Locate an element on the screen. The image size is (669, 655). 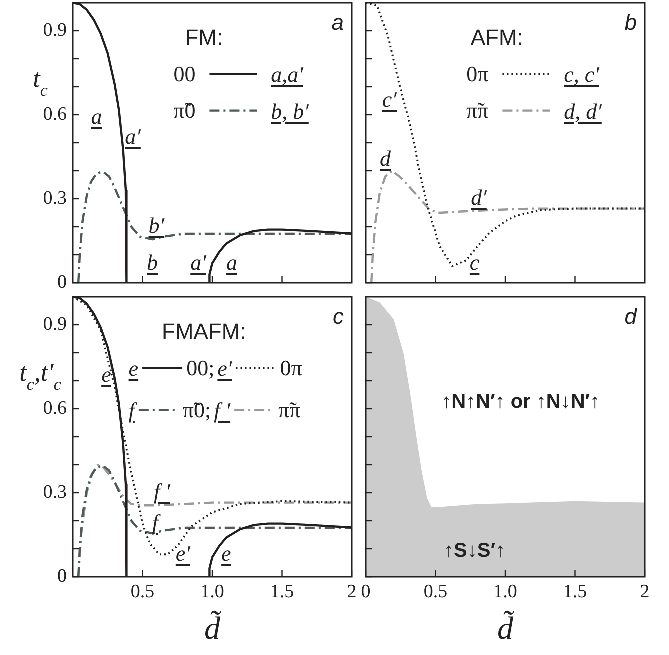
annotation: d′ is located at coordinates (479, 198).